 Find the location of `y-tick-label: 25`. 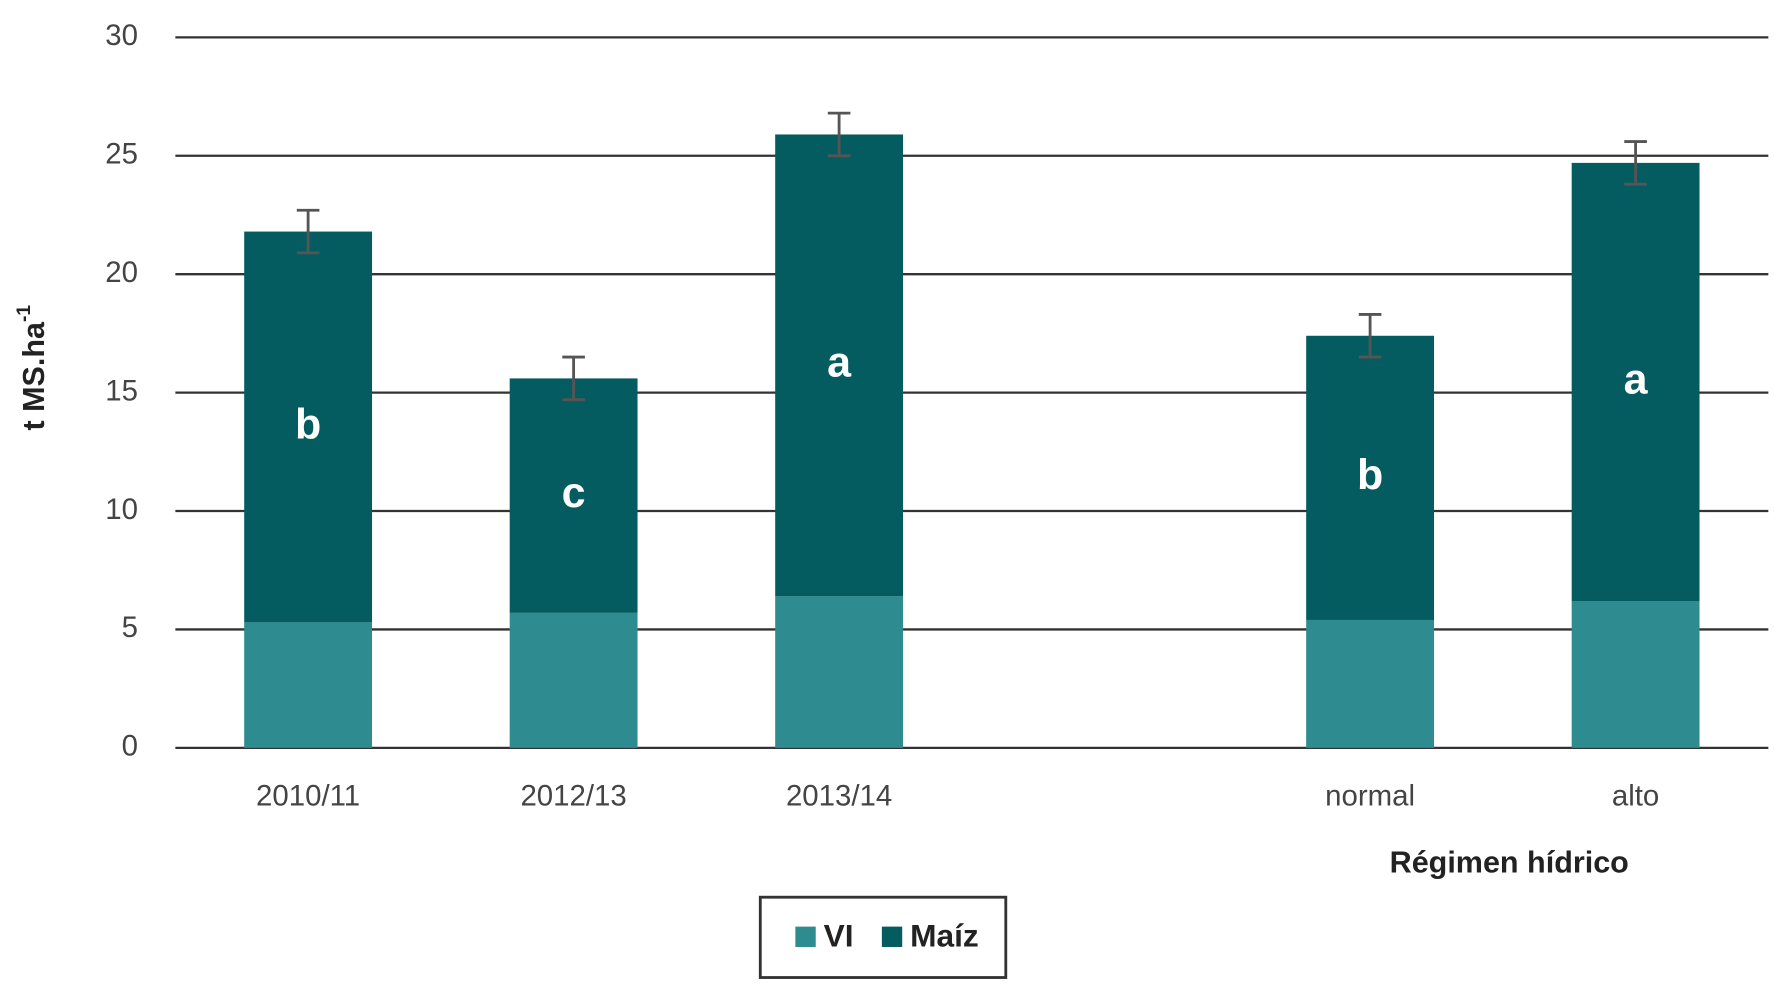

y-tick-label: 25 is located at coordinates (121, 154).